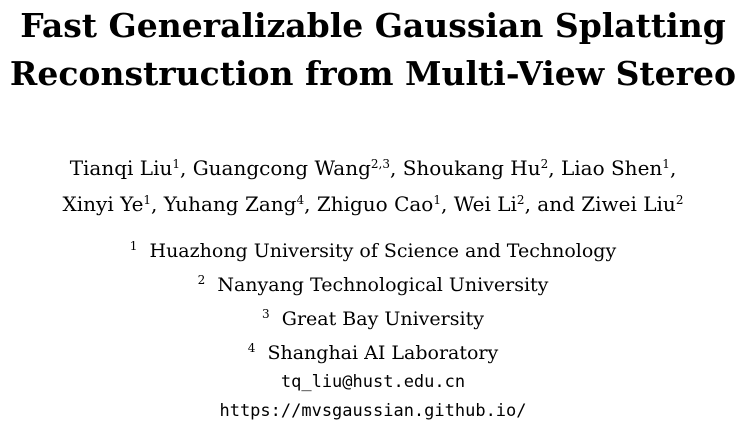  Describe the element at coordinates (291, 168) in the screenshot. I see `author: Guangcong Wang2,3` at that location.